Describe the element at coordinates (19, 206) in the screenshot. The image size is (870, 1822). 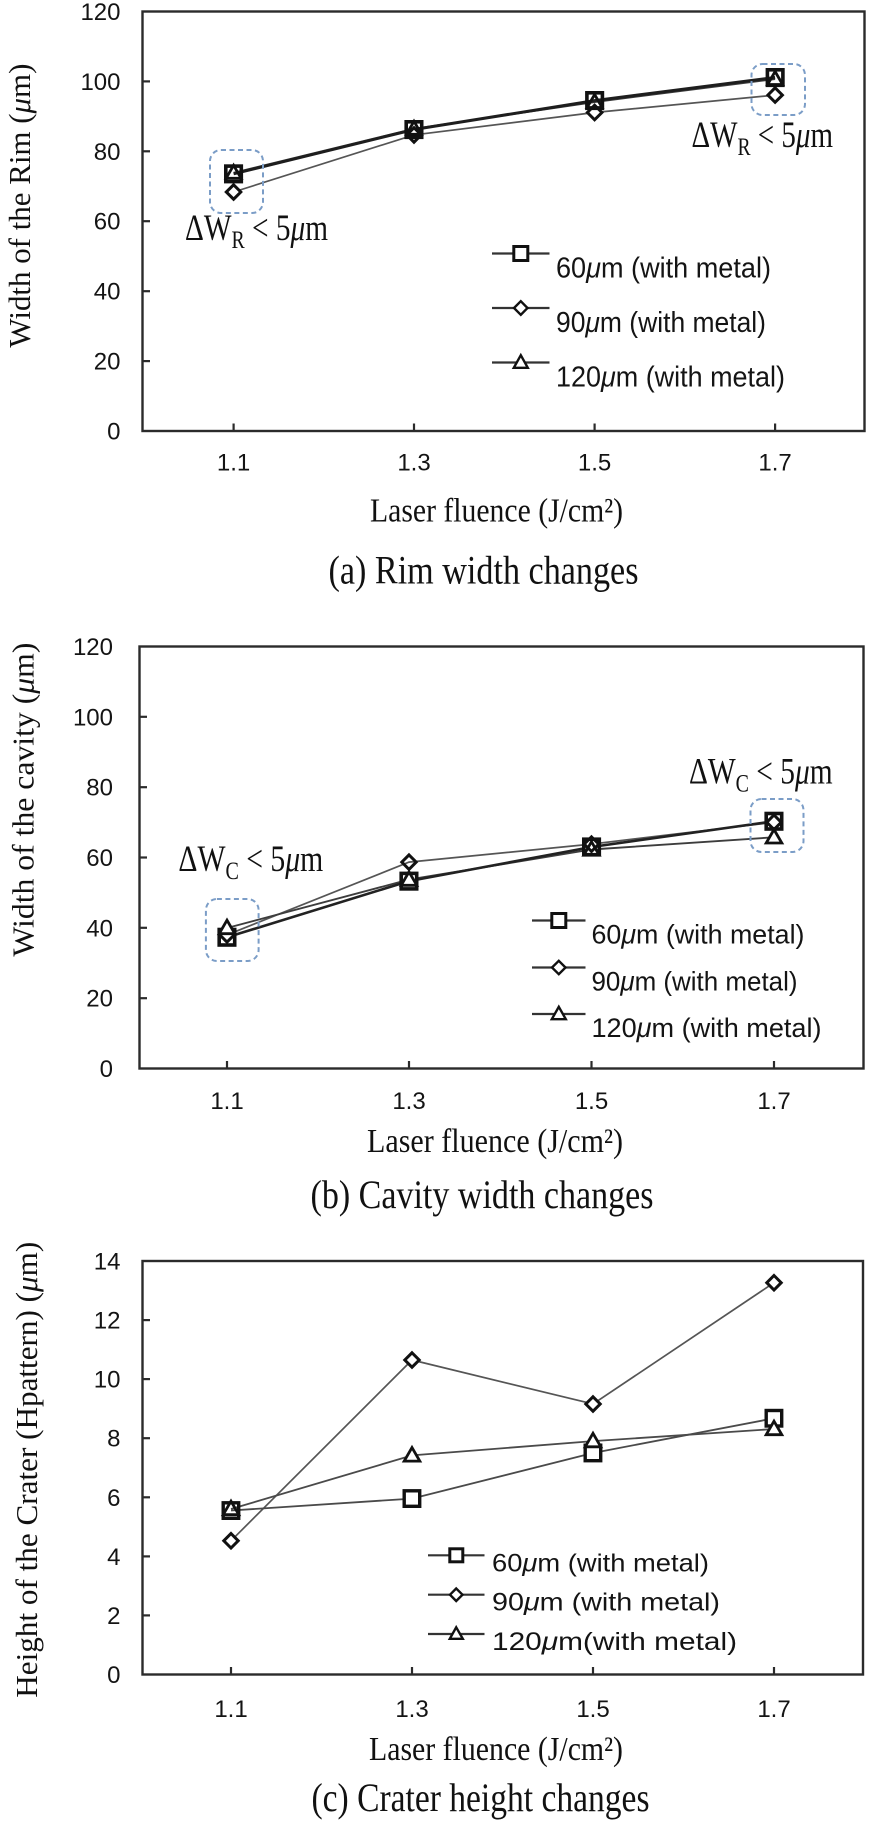
I see `svg-text: Width of the Rim (μm)` at that location.